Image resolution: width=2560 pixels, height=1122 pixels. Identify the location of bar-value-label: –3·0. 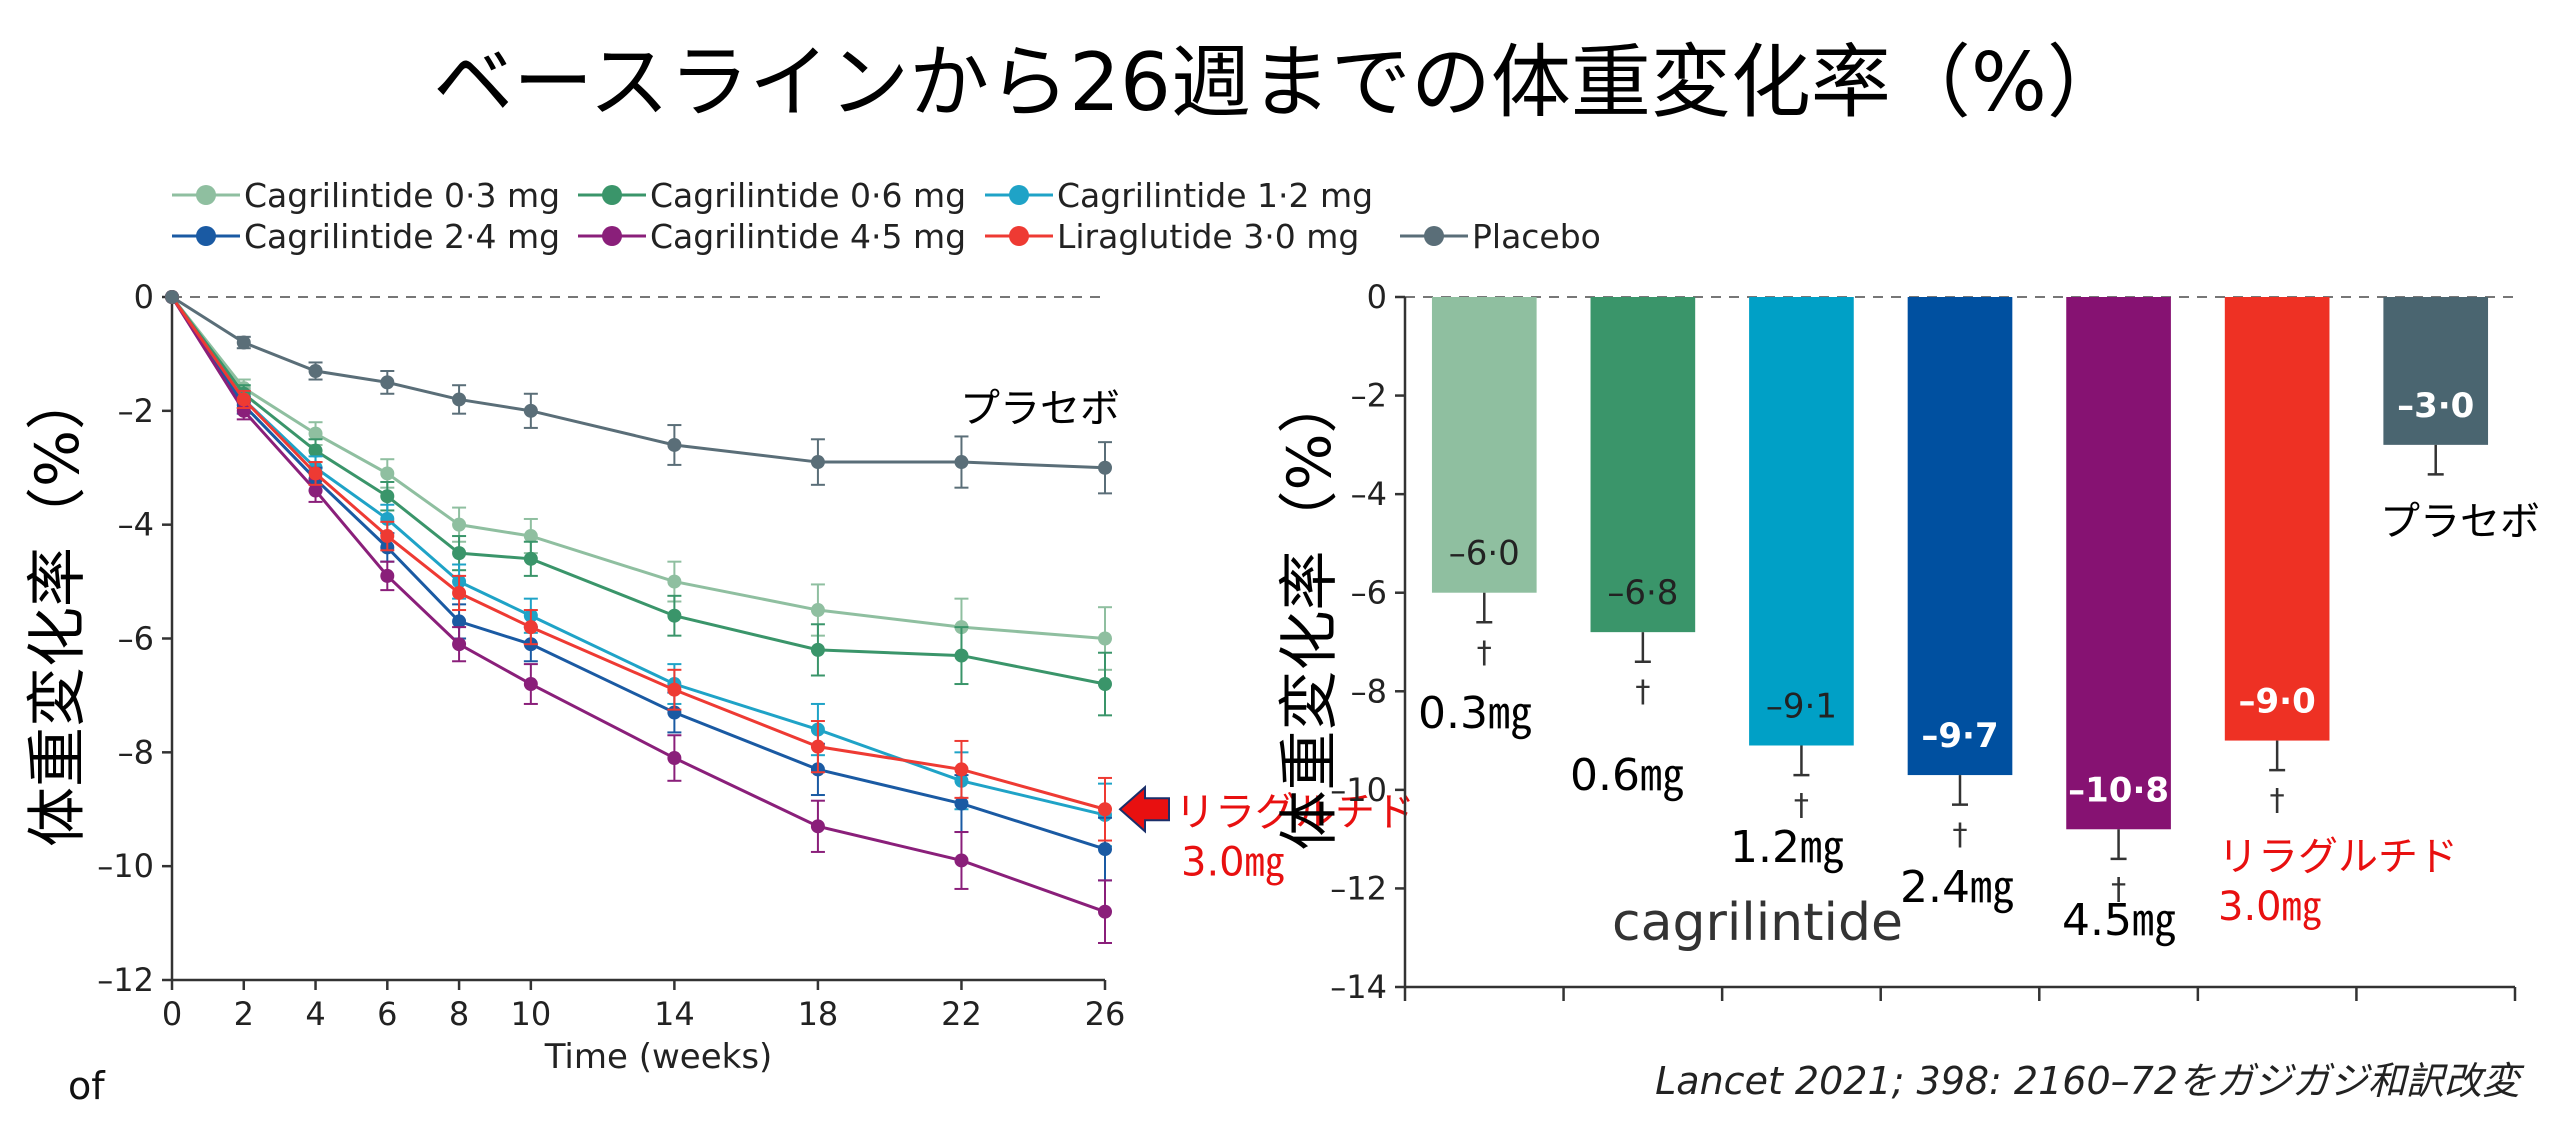
(2435, 406).